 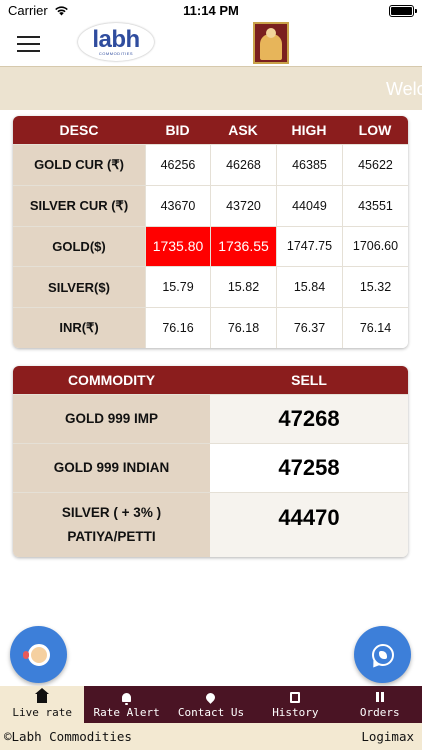 I want to click on history-icon, so click(x=295, y=697).